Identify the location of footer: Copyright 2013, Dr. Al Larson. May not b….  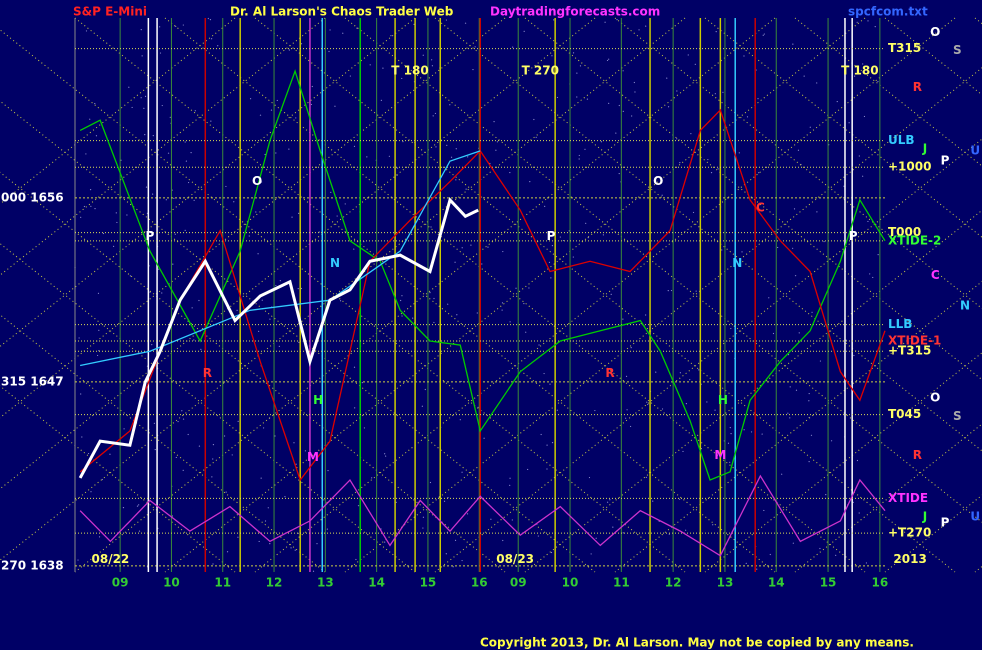
(697, 643).